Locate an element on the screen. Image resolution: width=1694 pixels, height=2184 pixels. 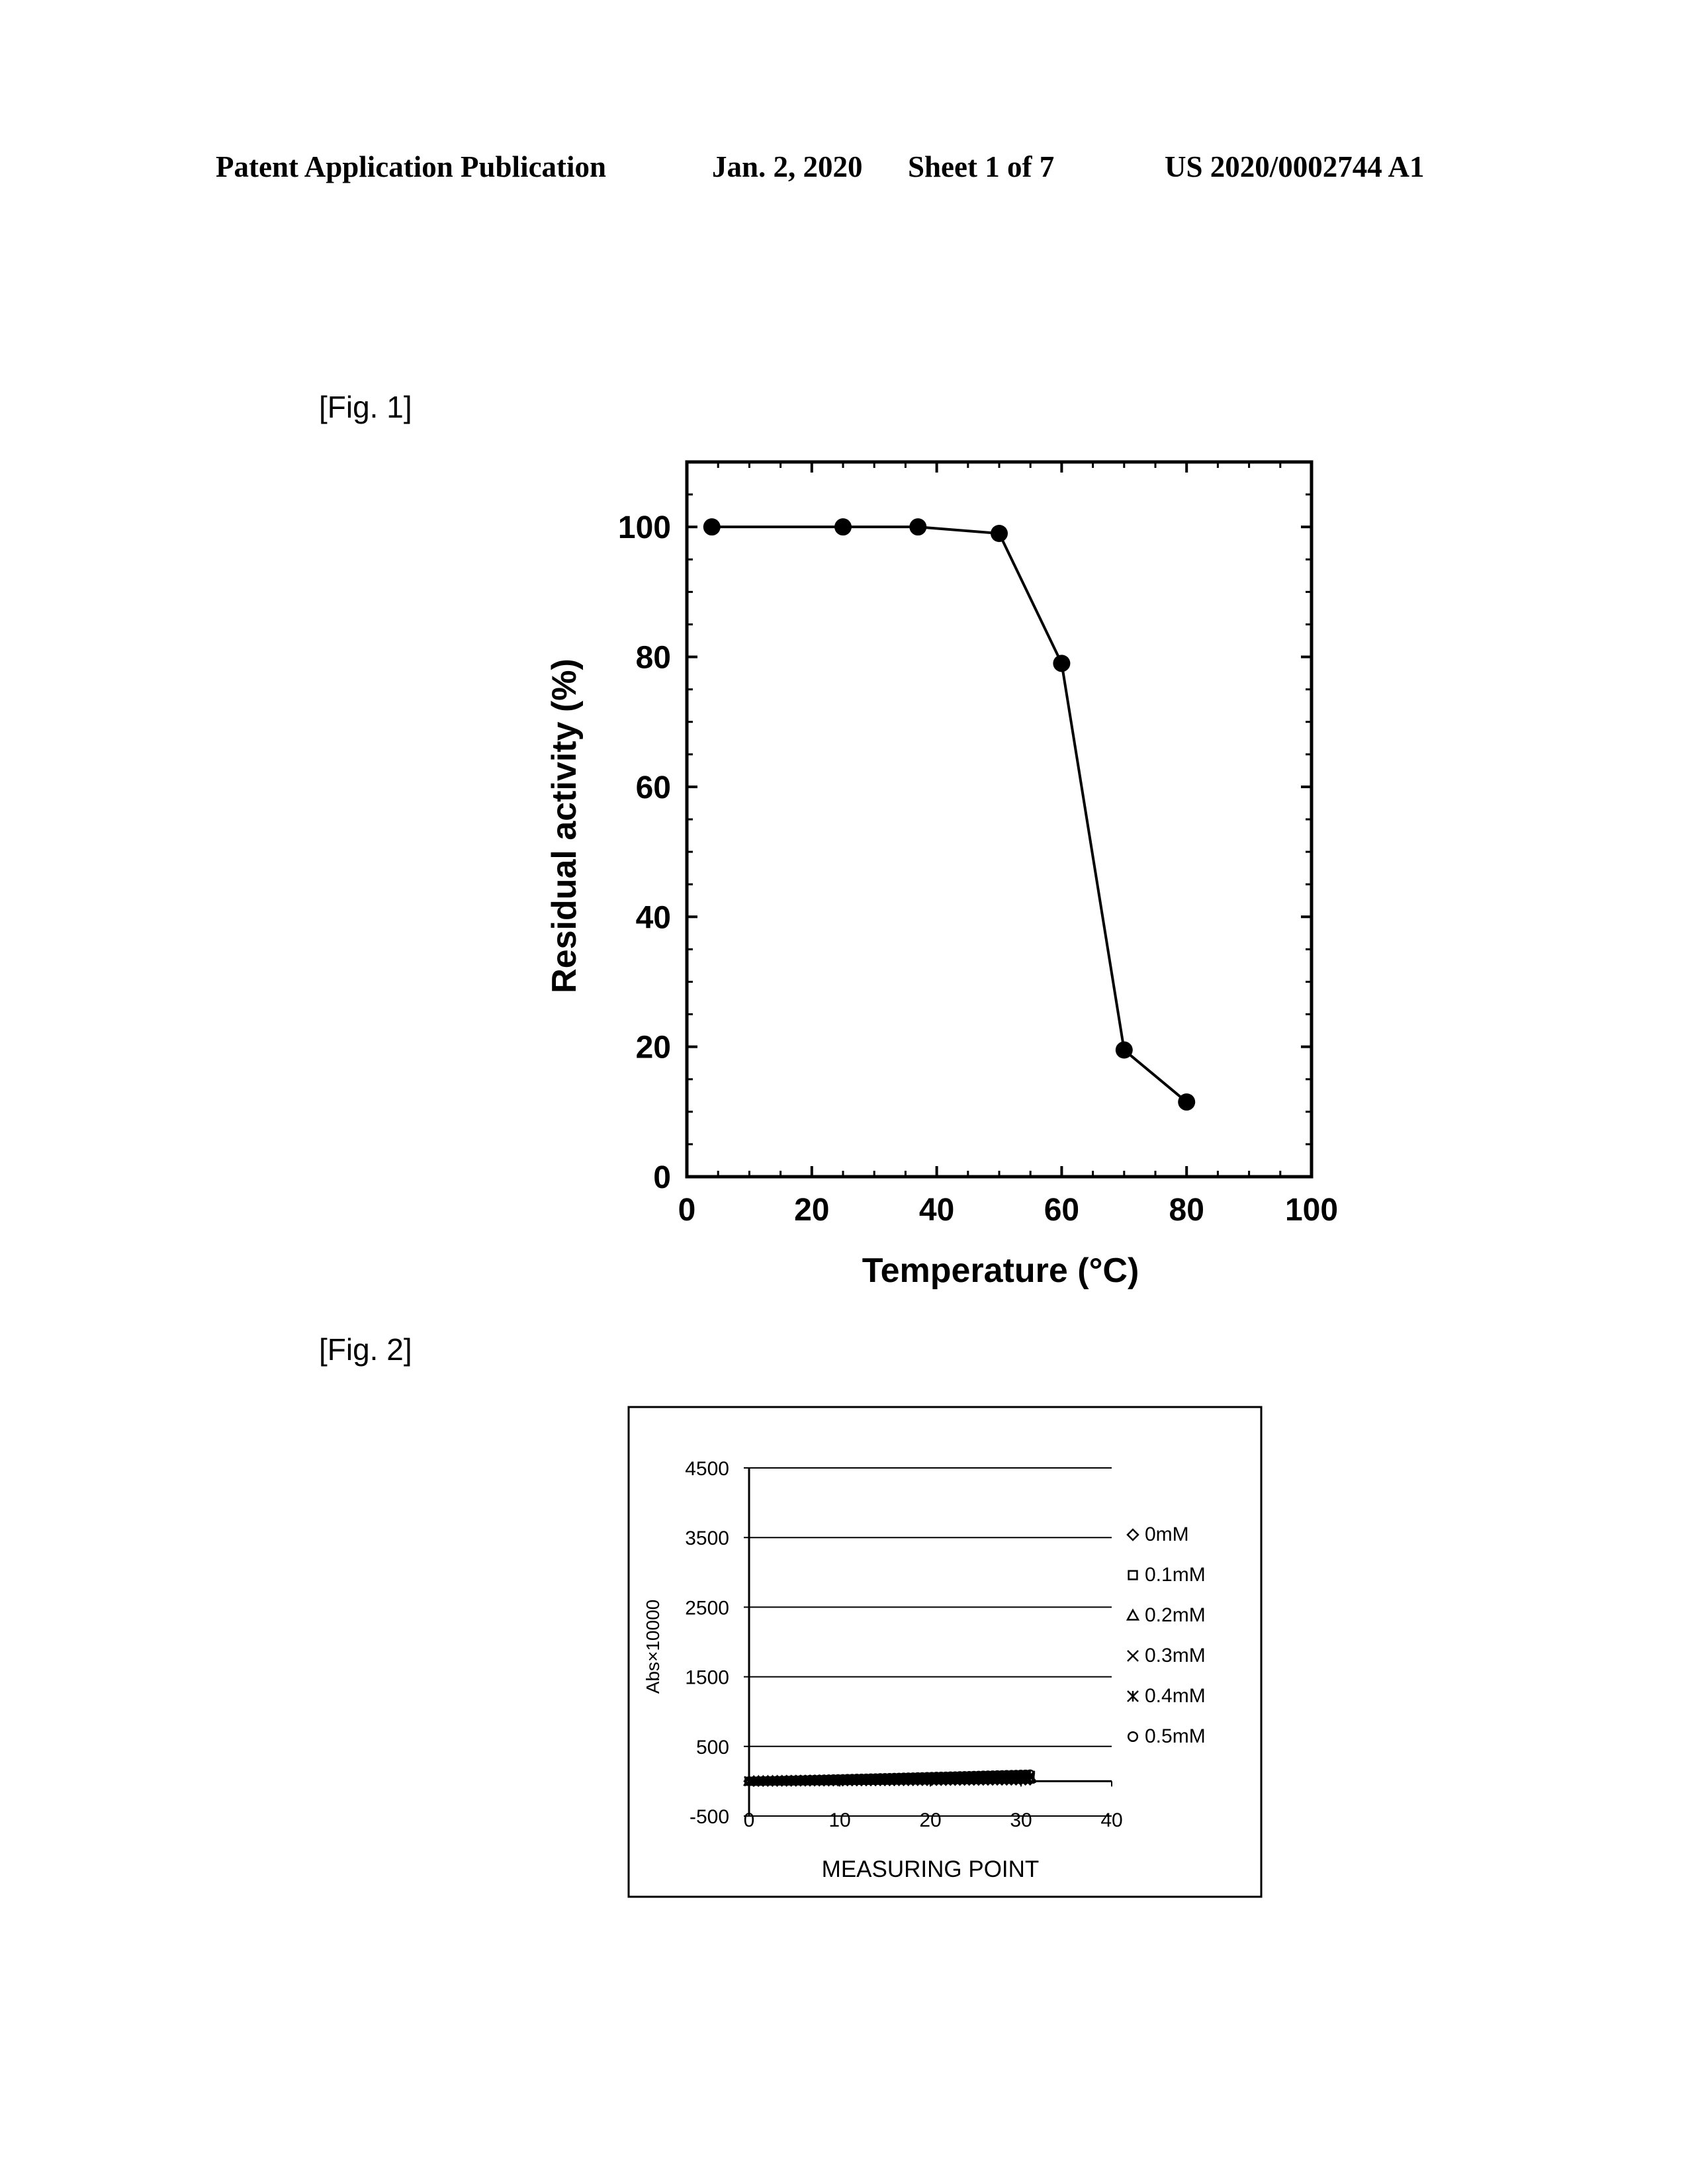
fig2-y-tick-label: 1500 is located at coordinates (707, 1678).